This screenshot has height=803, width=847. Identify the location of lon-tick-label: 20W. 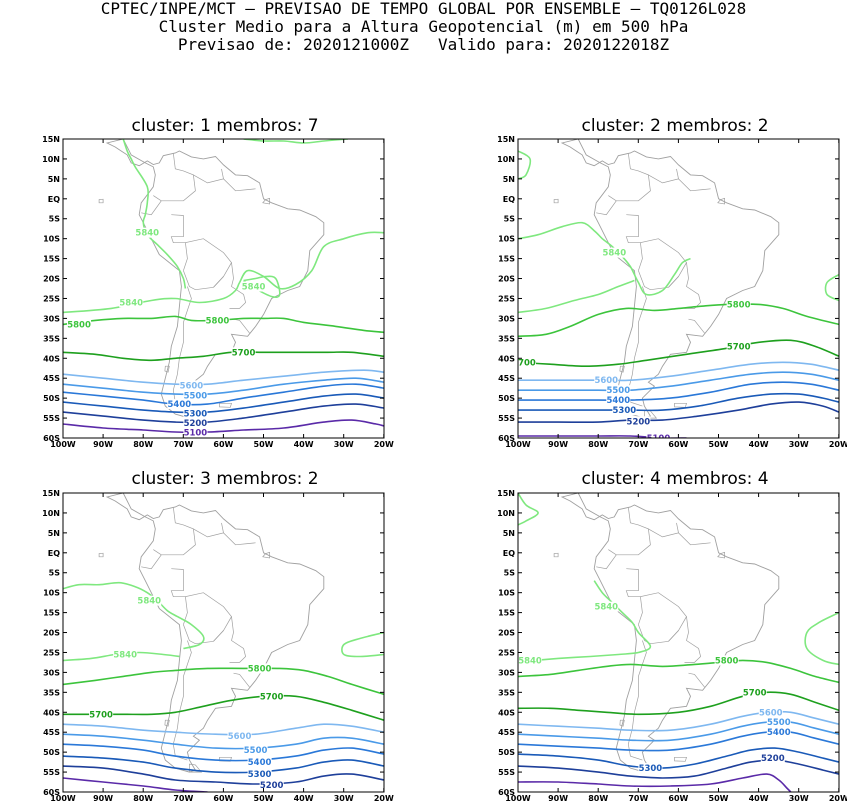
(838, 444).